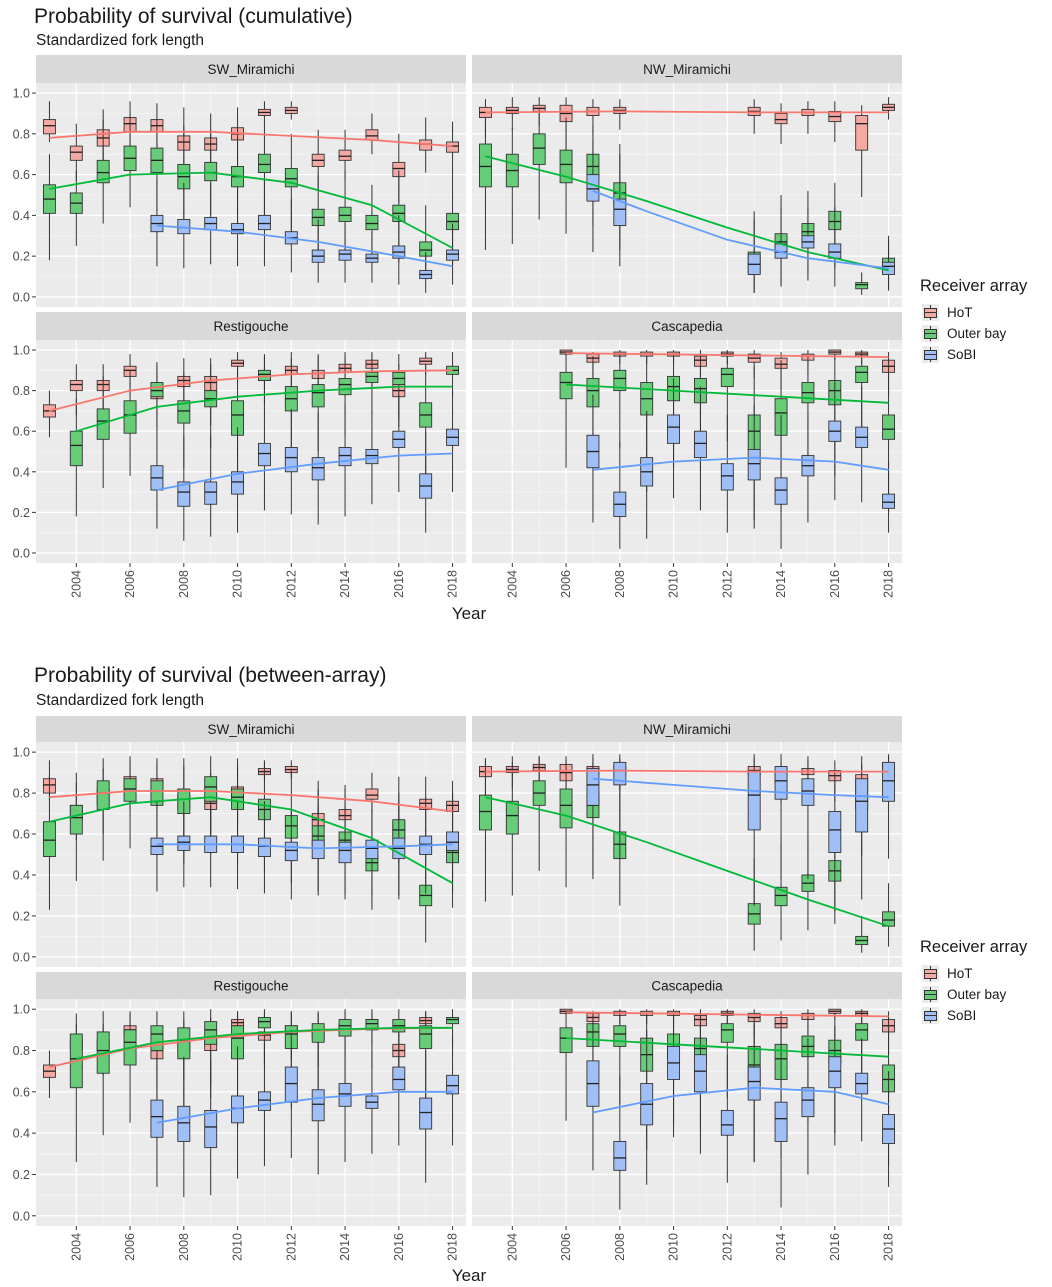 The image size is (1052, 1287). I want to click on y-tick-label: 0.6, so click(21, 175).